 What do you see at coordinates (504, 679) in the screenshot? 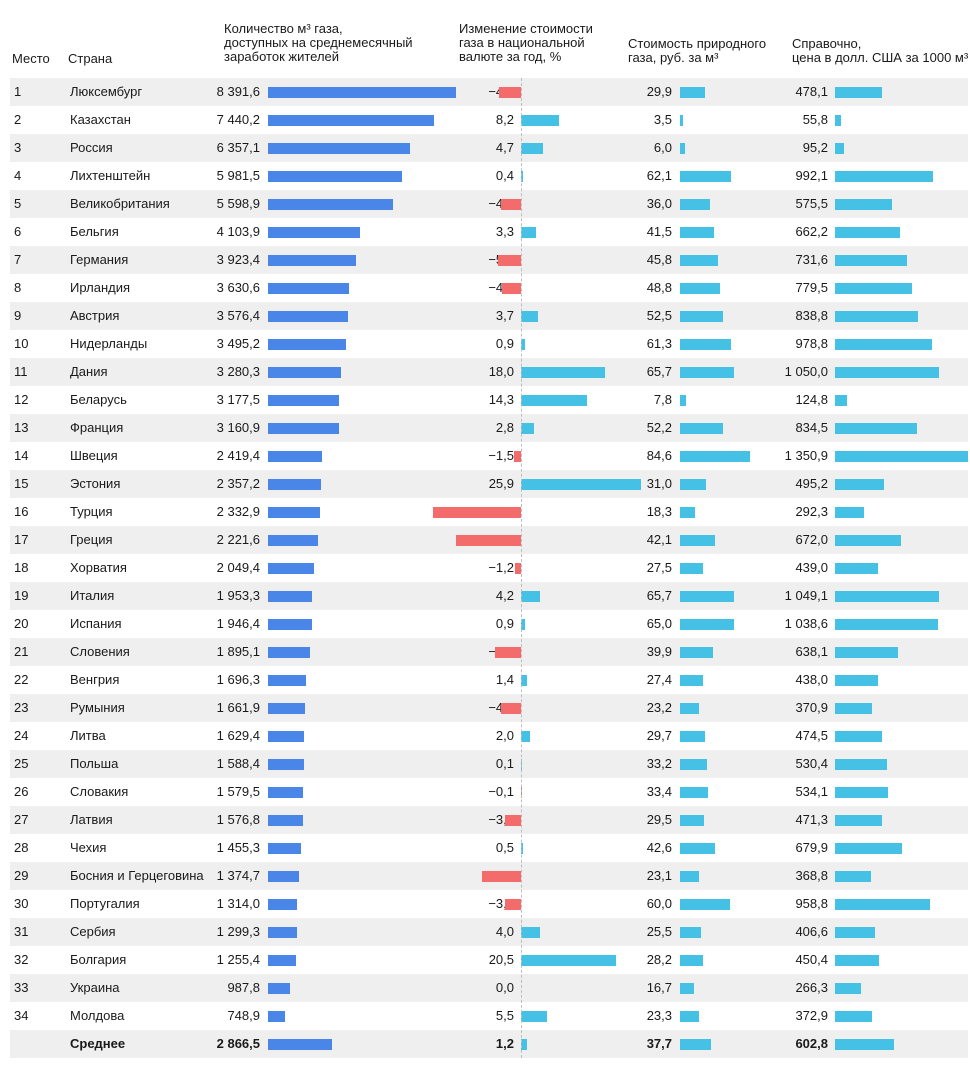
I see `change-value: 1,4` at bounding box center [504, 679].